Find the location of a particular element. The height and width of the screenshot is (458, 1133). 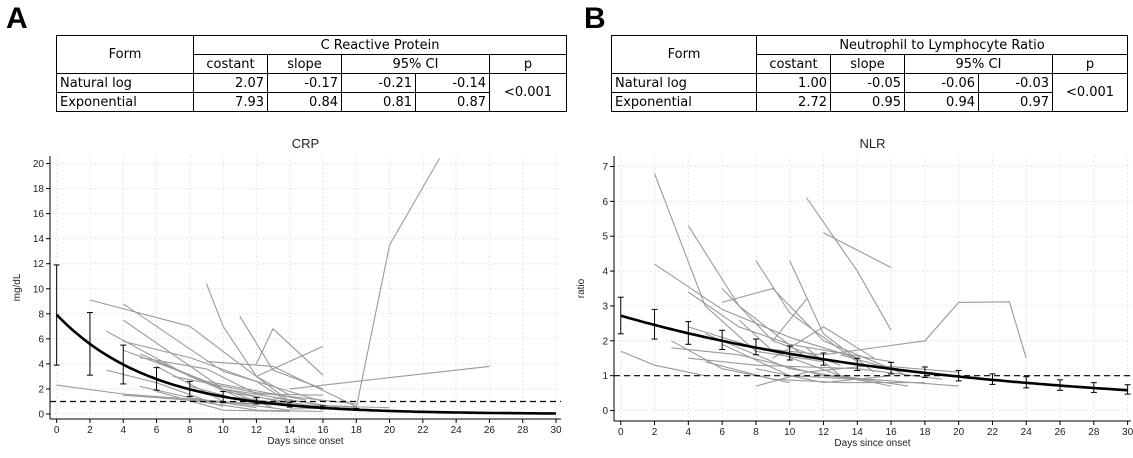

nlr-x-tick-label: 2 is located at coordinates (655, 432).